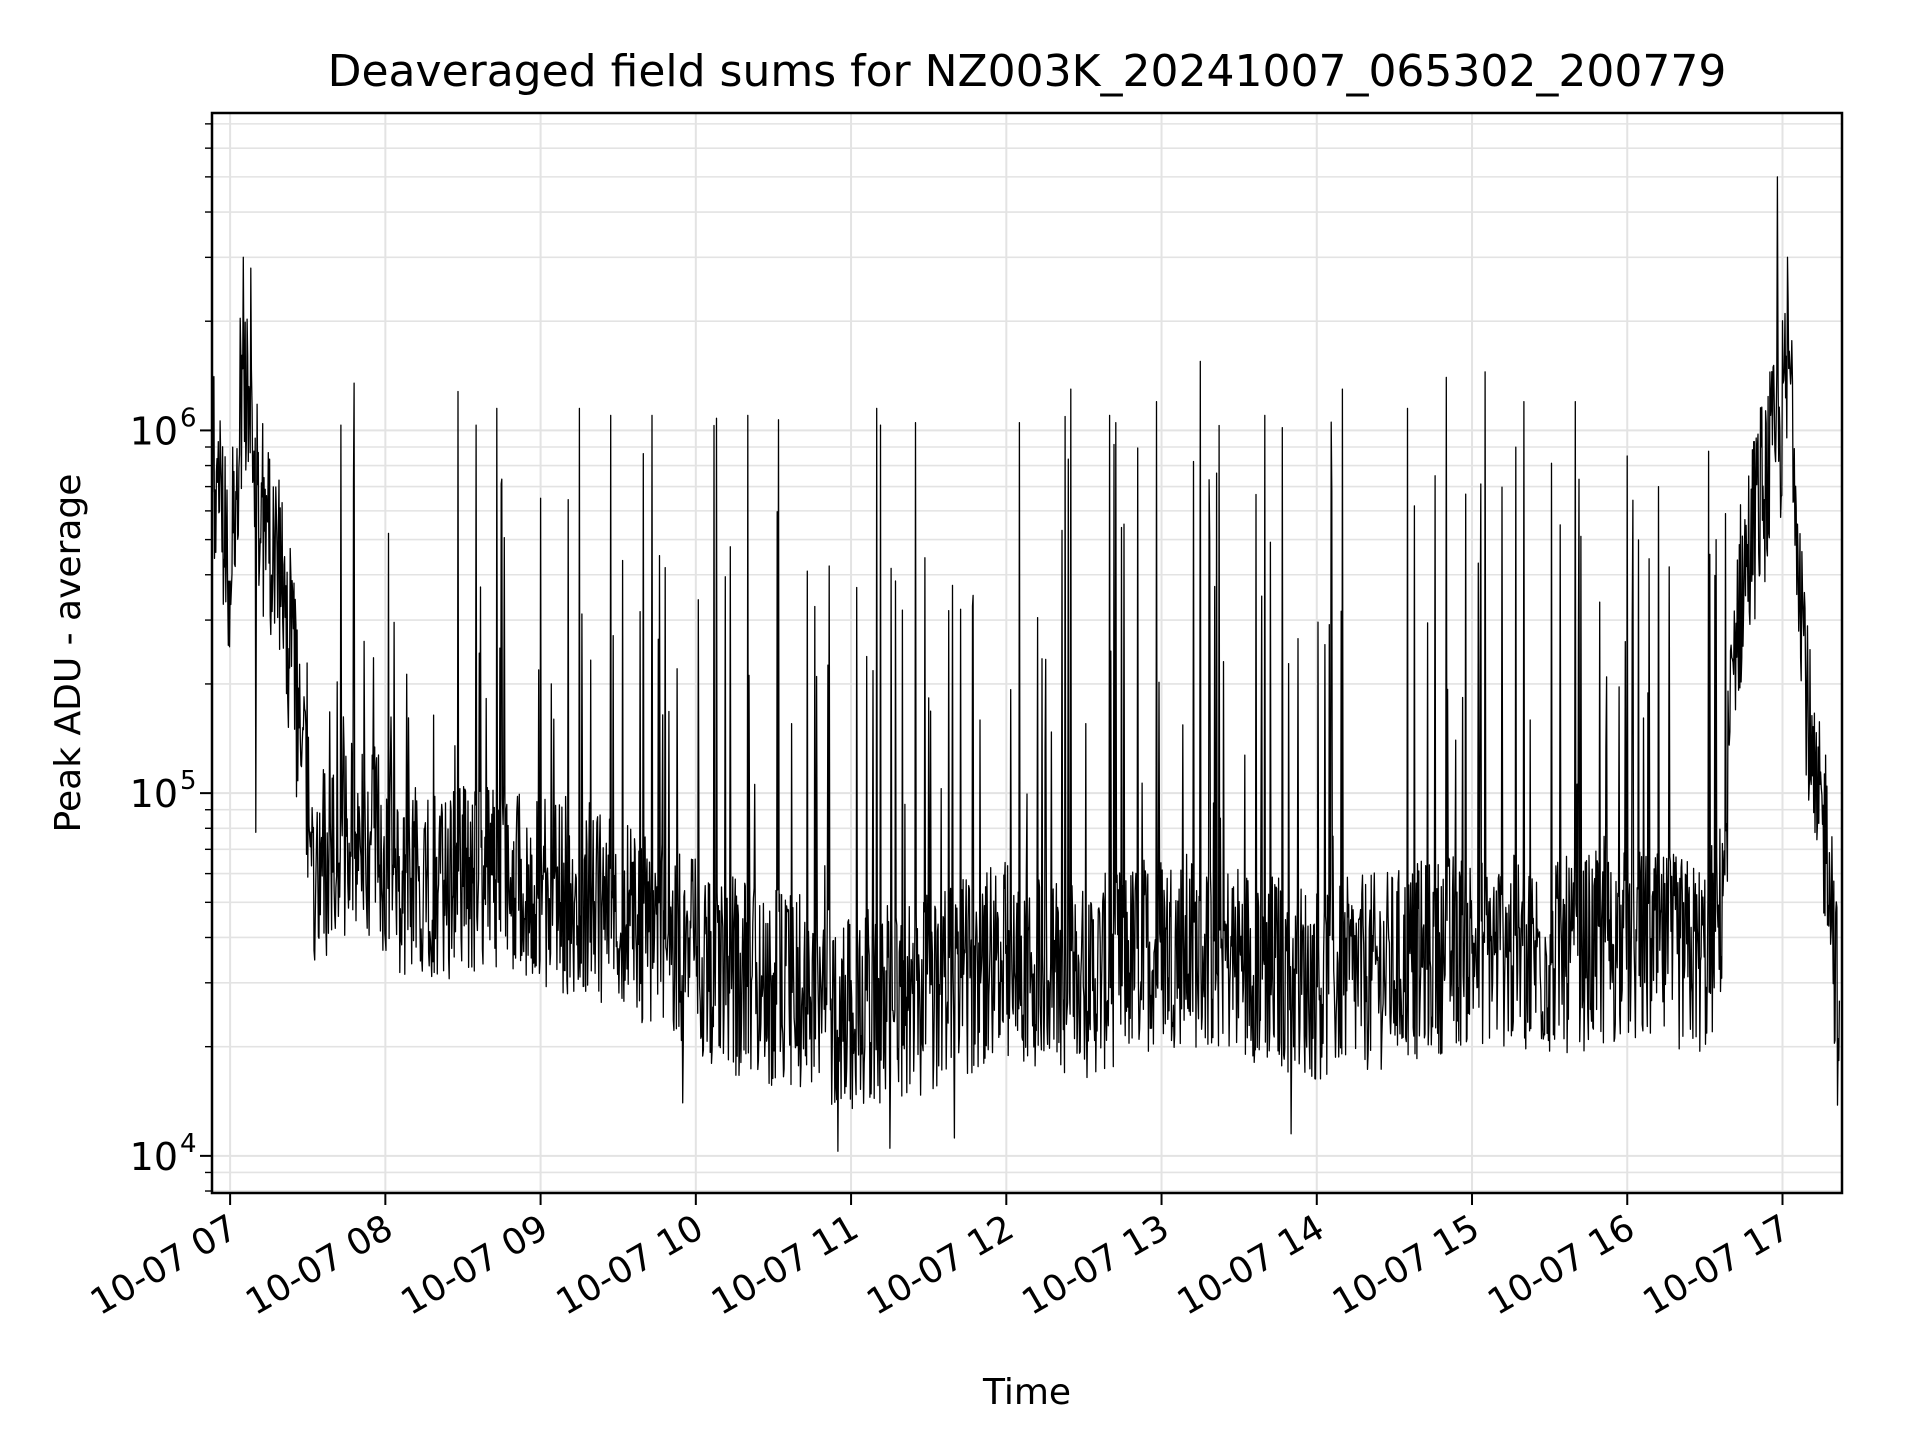 This screenshot has height=1440, width=1920. What do you see at coordinates (630, 1265) in the screenshot?
I see `x-tick-label: 10-07 10` at bounding box center [630, 1265].